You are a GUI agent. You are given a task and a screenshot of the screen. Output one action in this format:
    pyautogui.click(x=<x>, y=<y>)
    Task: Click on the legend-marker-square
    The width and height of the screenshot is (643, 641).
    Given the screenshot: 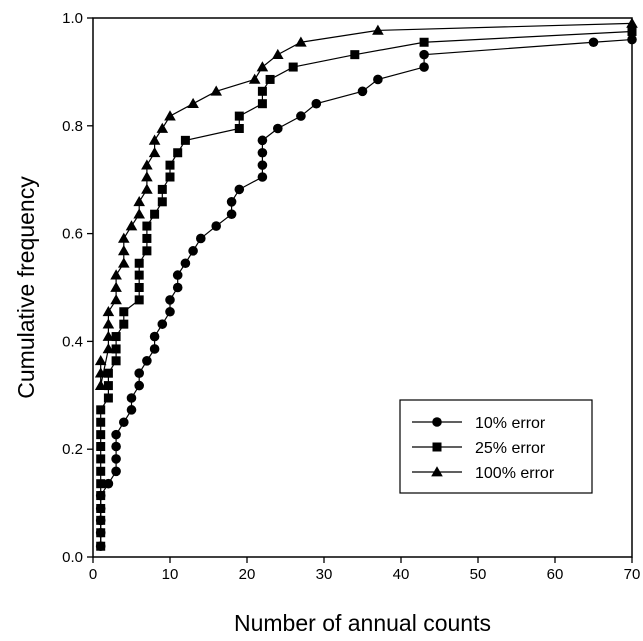 What is the action you would take?
    pyautogui.click(x=437, y=447)
    